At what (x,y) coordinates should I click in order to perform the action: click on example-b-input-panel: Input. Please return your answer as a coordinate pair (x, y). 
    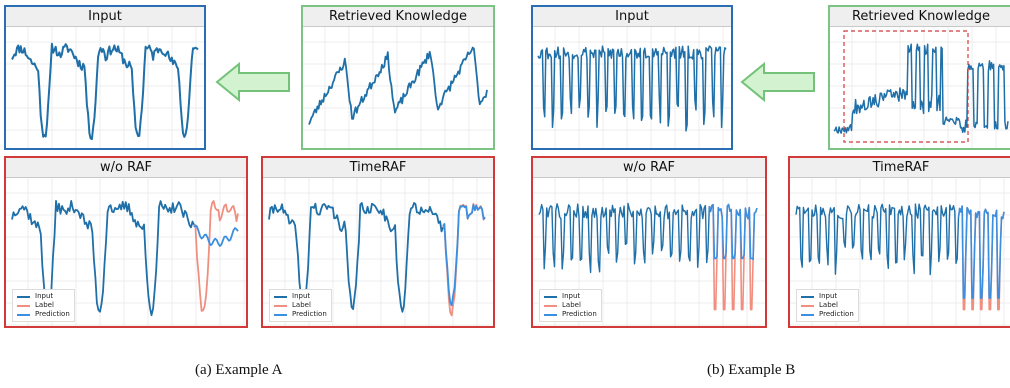
    Looking at the image, I should click on (632, 77).